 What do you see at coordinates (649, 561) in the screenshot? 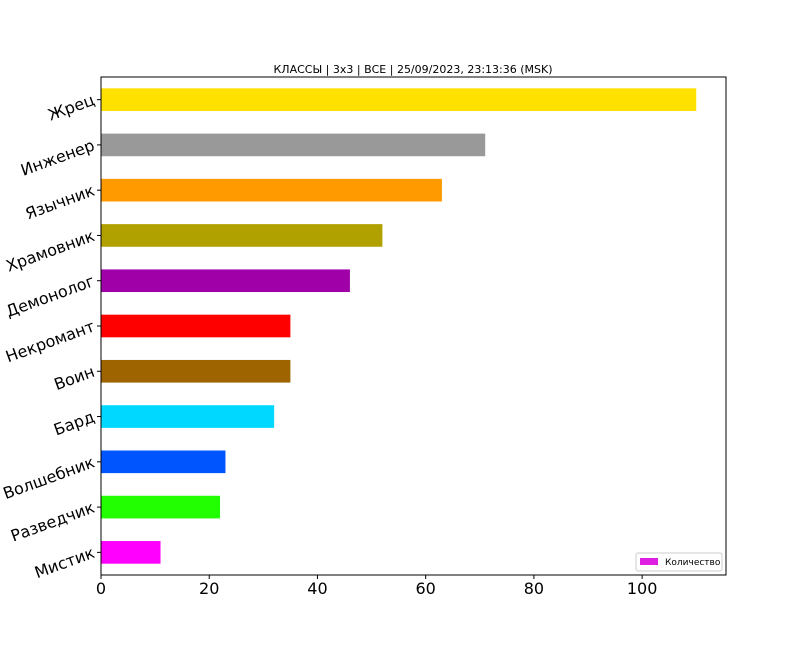
I see `legend-swatch` at bounding box center [649, 561].